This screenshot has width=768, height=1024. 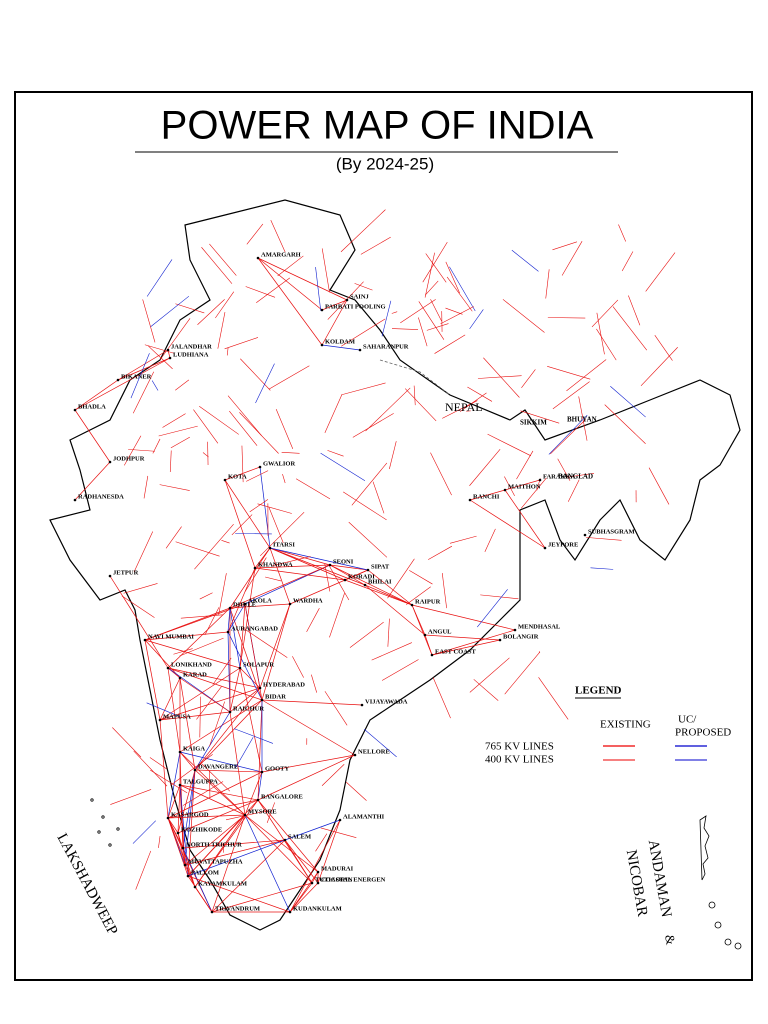 I want to click on place-label: MAITHON, so click(x=524, y=486).